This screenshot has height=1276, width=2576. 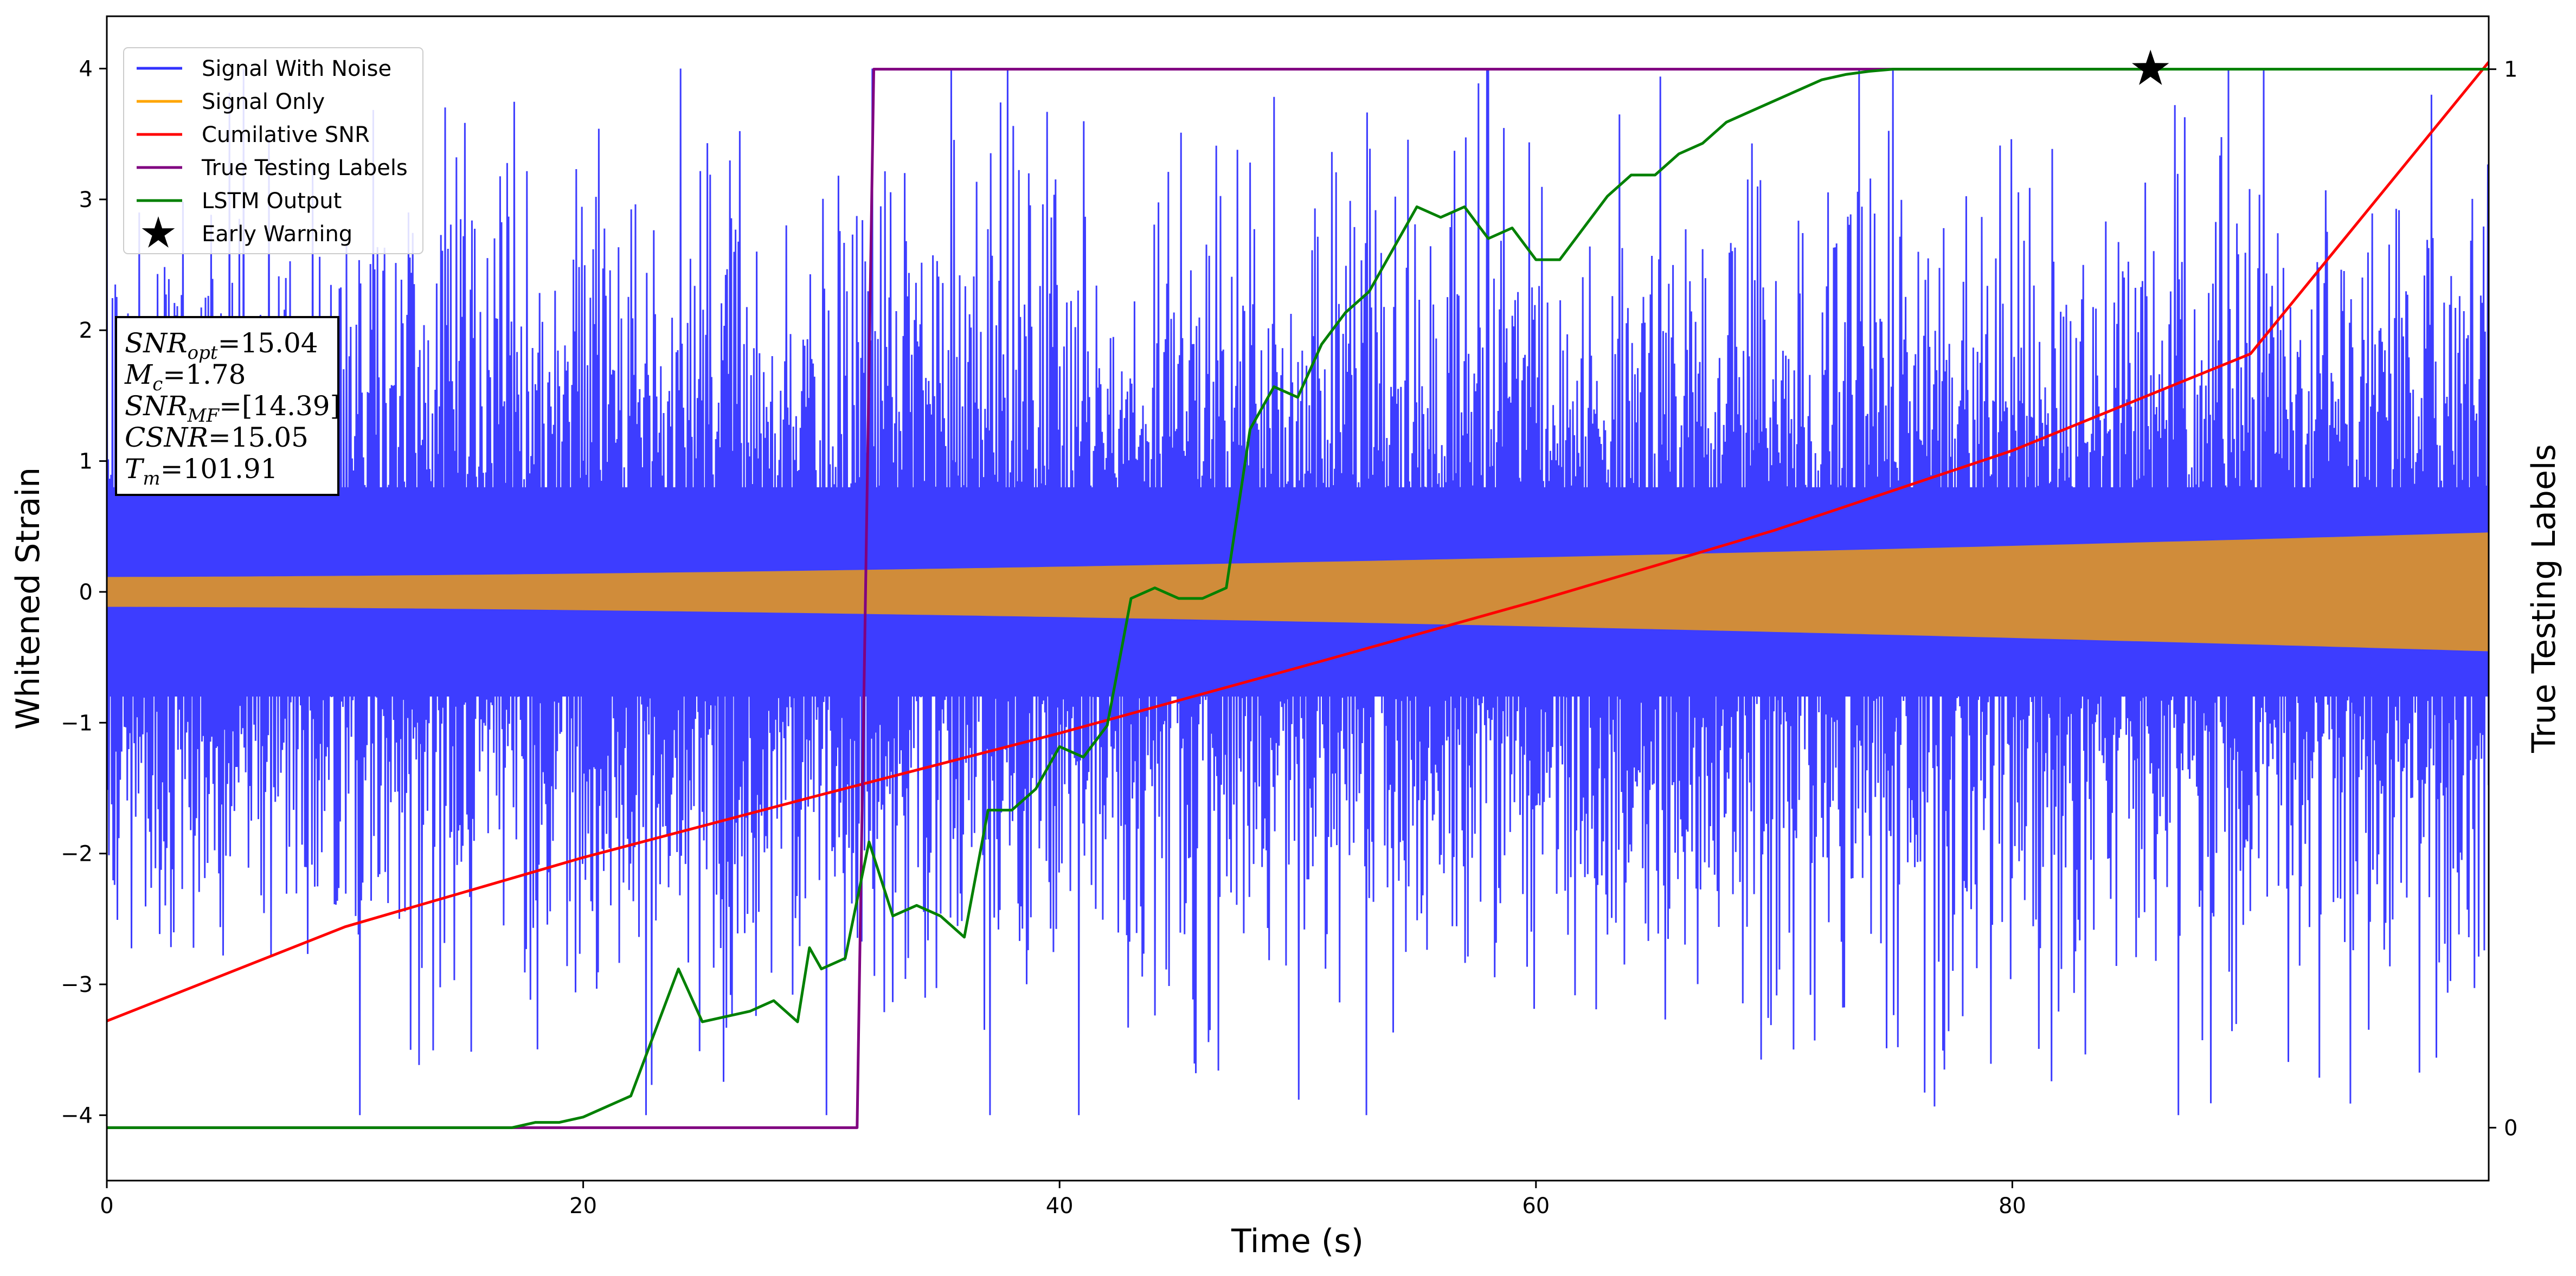 What do you see at coordinates (77, 1115) in the screenshot?
I see `y-tick-label: −4` at bounding box center [77, 1115].